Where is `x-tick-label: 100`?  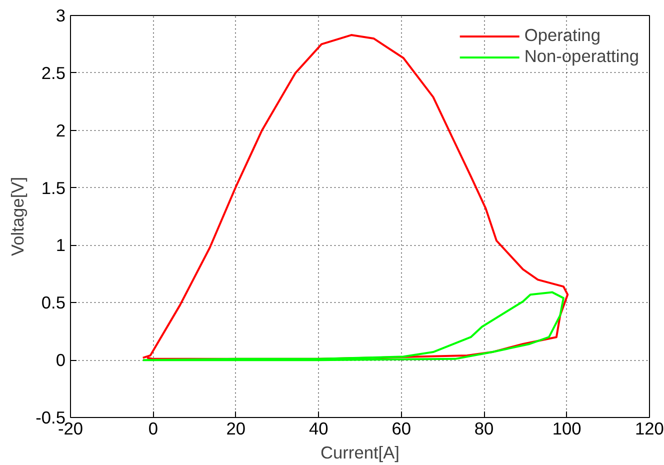 x-tick-label: 100 is located at coordinates (567, 428).